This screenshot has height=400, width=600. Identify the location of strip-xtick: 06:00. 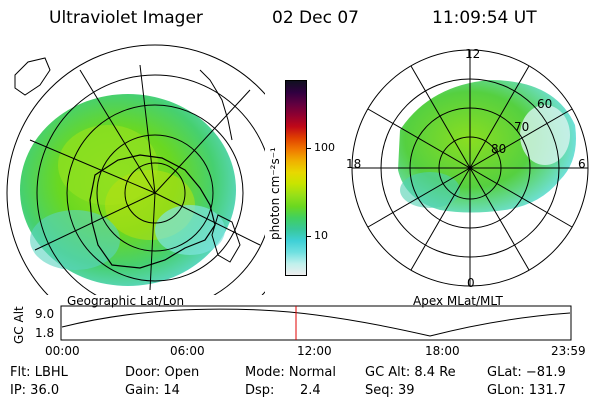
(187, 351).